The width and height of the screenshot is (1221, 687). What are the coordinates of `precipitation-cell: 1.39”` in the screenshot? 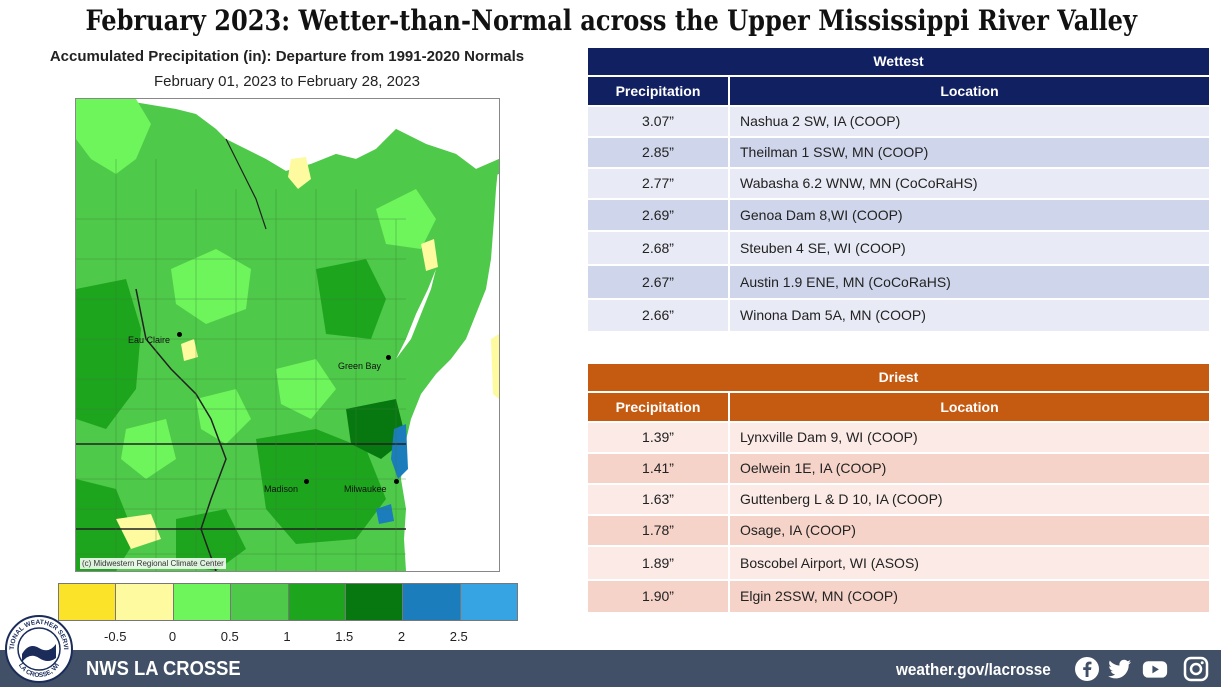 It's located at (659, 437).